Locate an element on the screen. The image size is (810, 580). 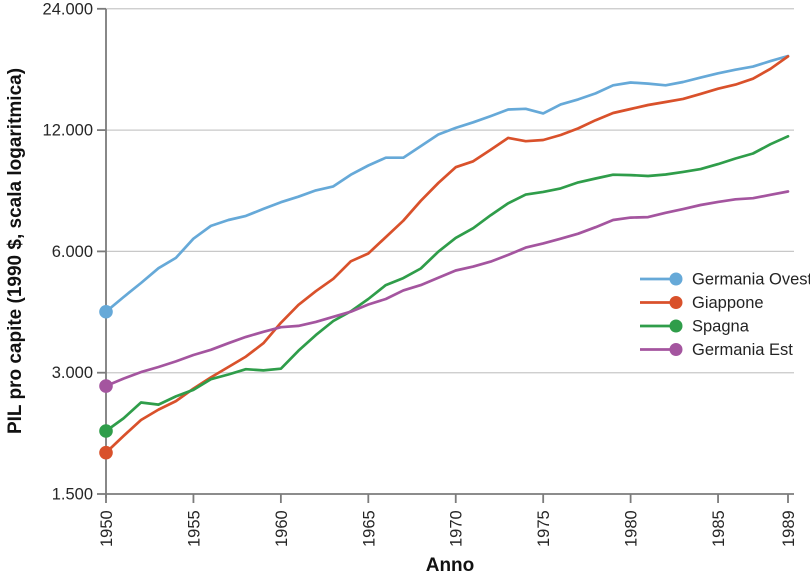
legend-label: Giappone is located at coordinates (728, 303).